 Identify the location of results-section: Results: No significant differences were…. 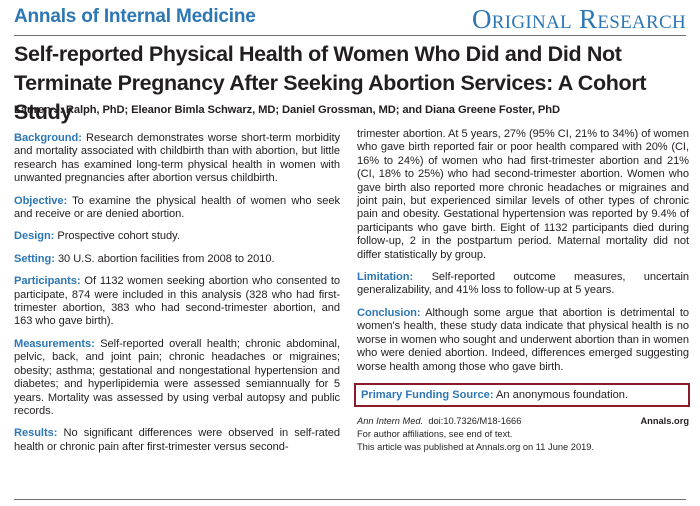
(177, 440).